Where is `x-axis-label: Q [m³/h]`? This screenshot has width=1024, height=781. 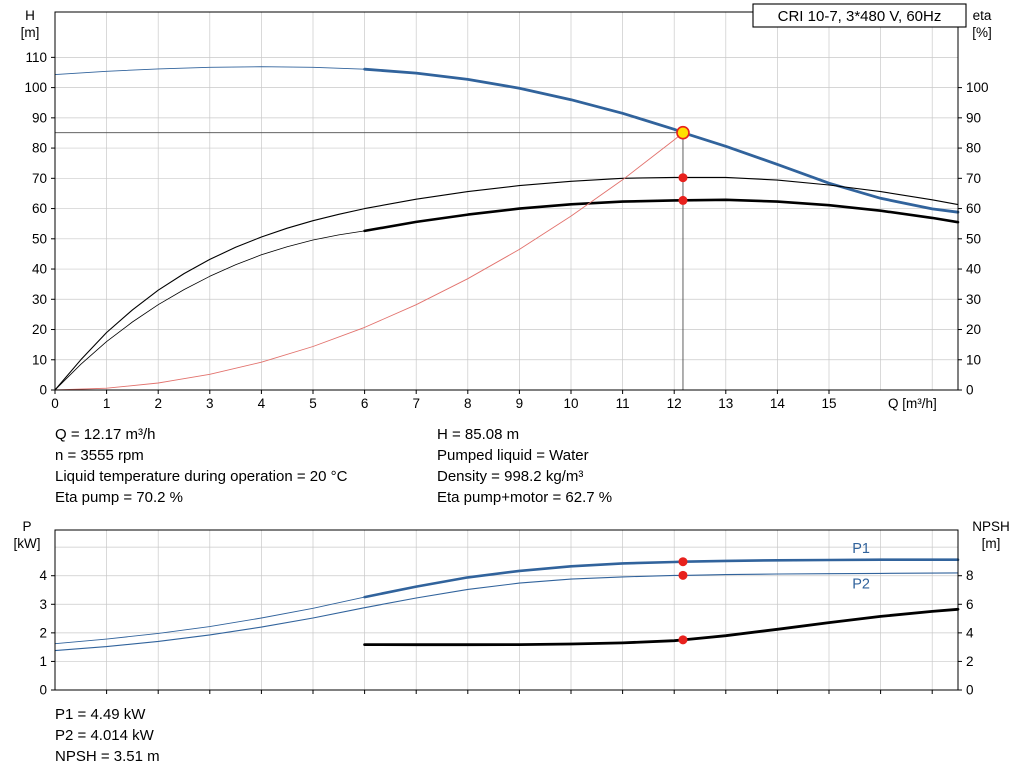
x-axis-label: Q [m³/h] is located at coordinates (912, 403).